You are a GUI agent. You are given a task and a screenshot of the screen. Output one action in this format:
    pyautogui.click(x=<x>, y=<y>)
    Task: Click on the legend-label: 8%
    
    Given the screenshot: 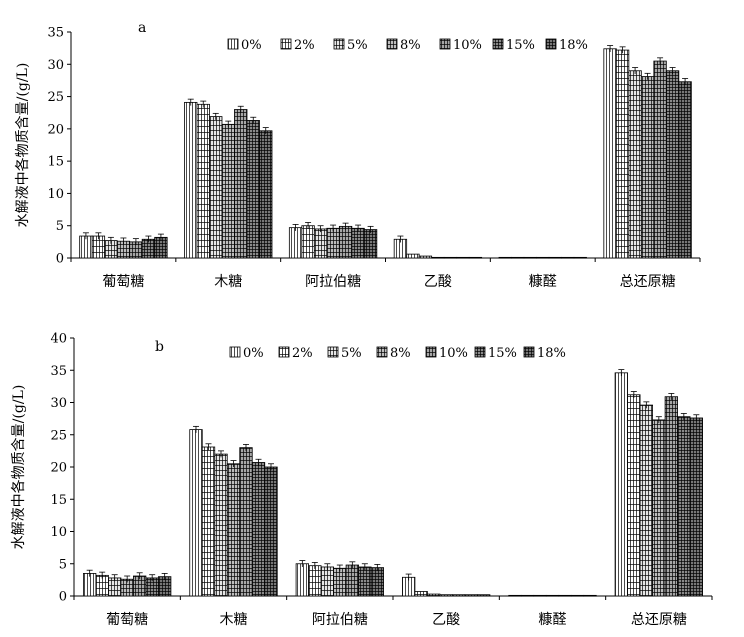 What is the action you would take?
    pyautogui.click(x=400, y=353)
    